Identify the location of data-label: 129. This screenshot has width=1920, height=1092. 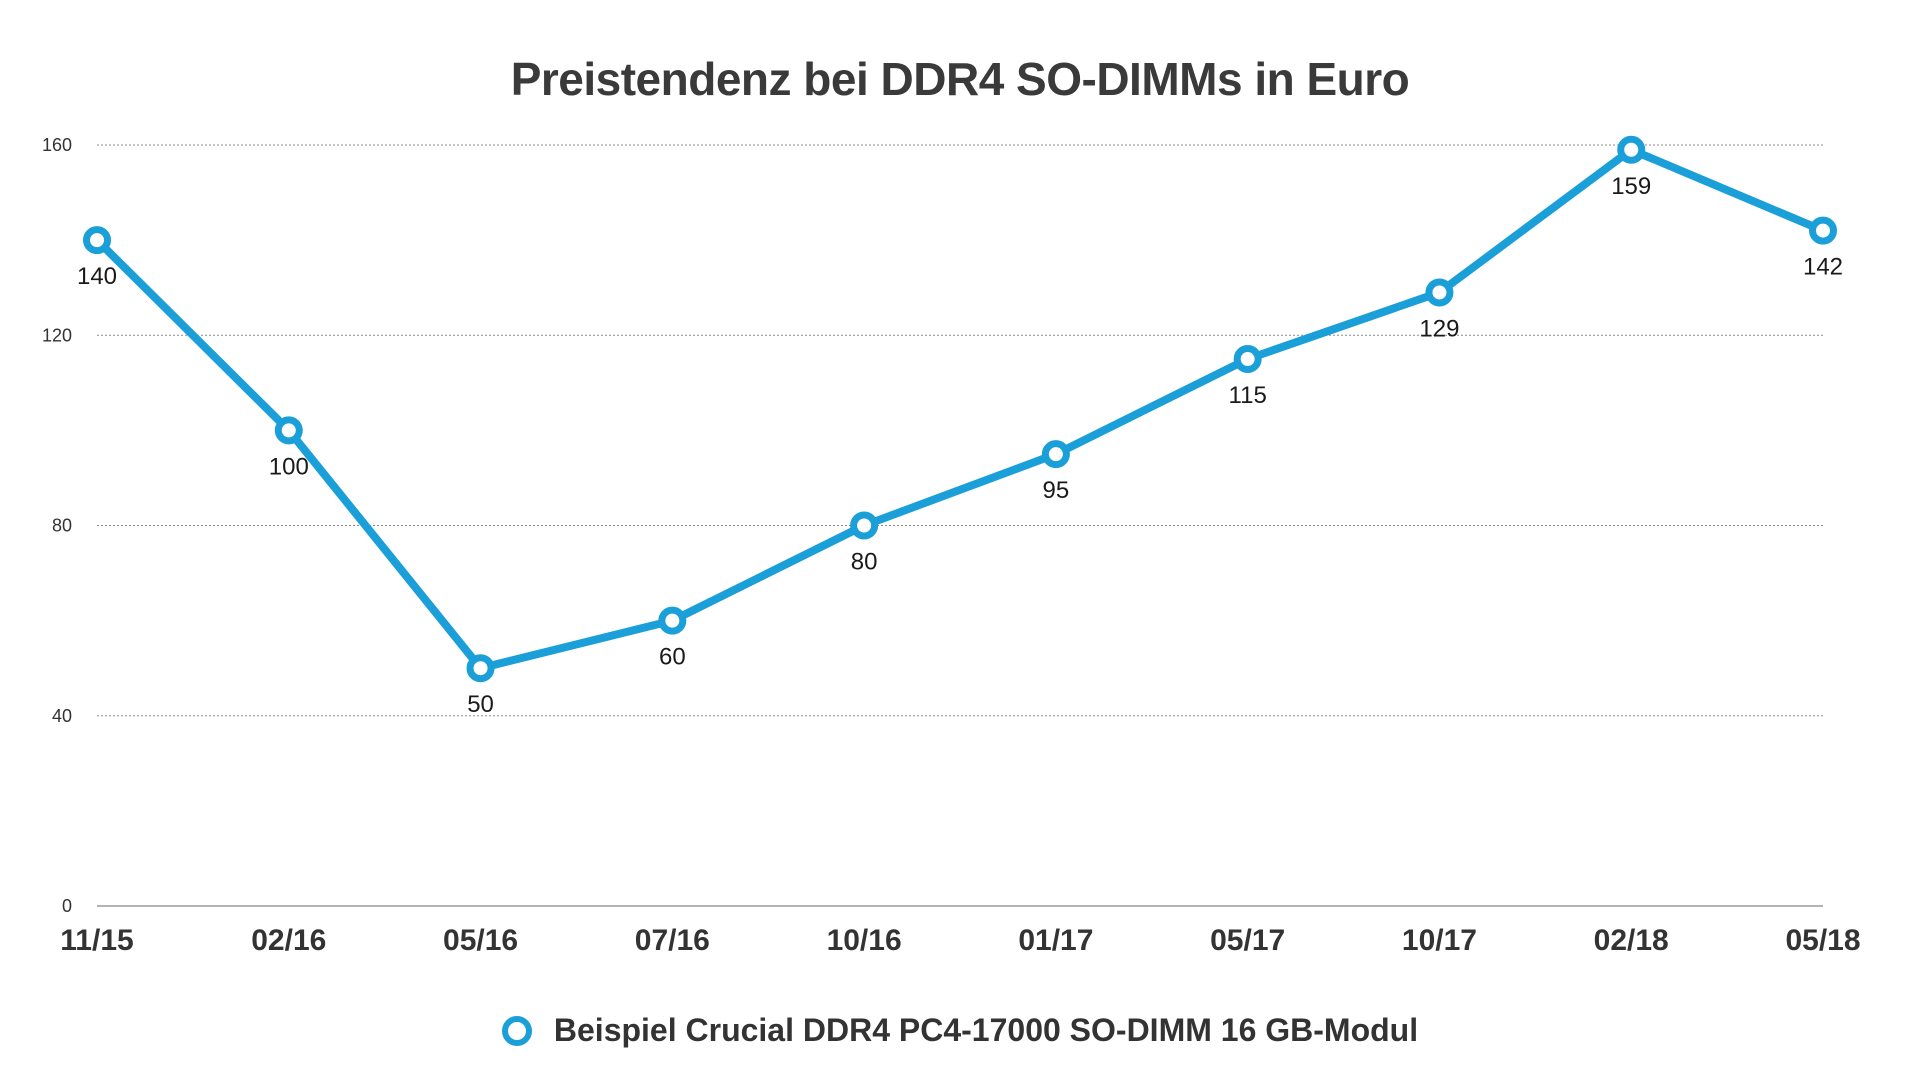
(1439, 328).